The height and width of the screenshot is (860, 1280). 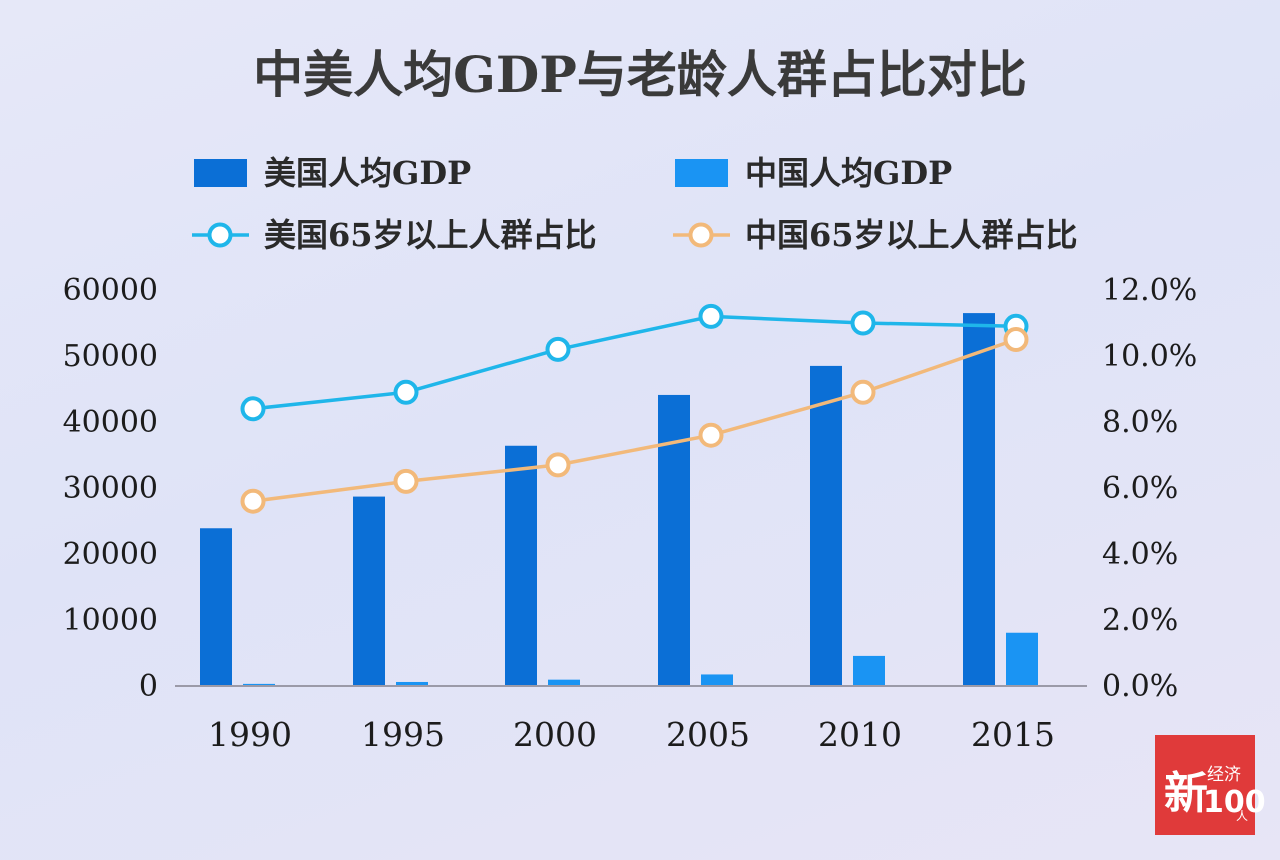 I want to click on brand-logo: 新经济100人, so click(x=1210, y=785).